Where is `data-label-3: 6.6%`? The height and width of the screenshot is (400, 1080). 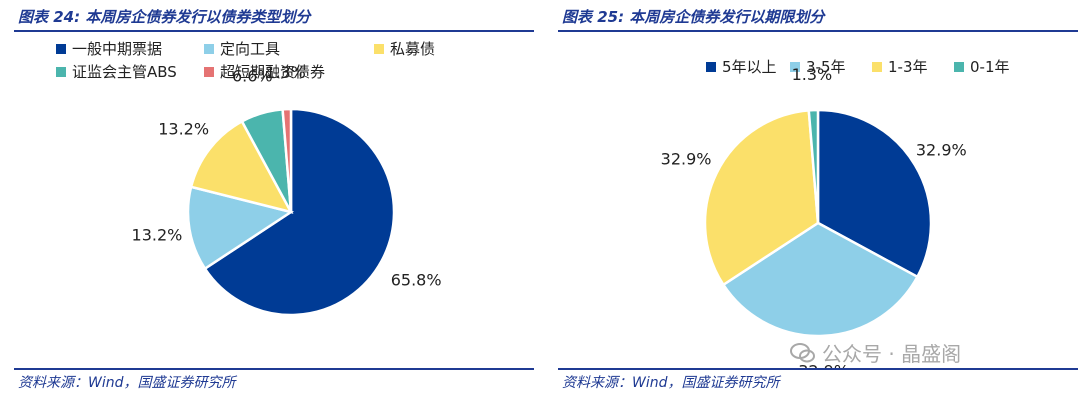 data-label-3: 6.6% is located at coordinates (252, 76).